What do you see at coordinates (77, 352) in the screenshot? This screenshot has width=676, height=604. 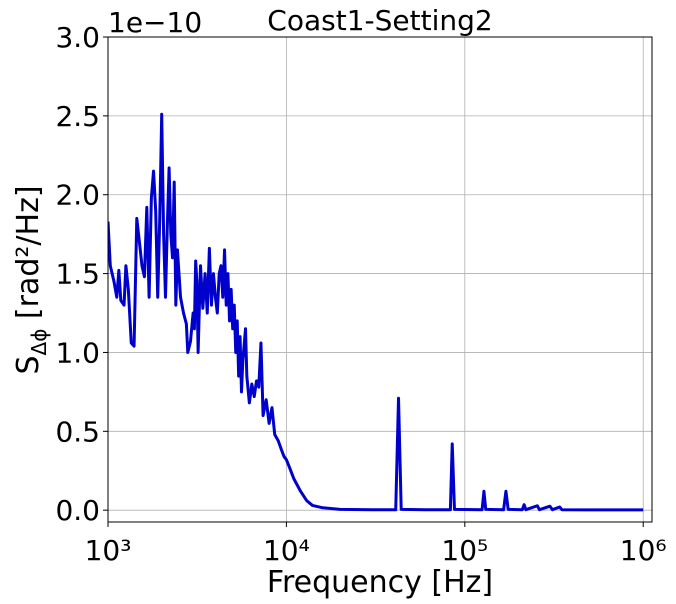 I see `y-tick-label: 1.0` at bounding box center [77, 352].